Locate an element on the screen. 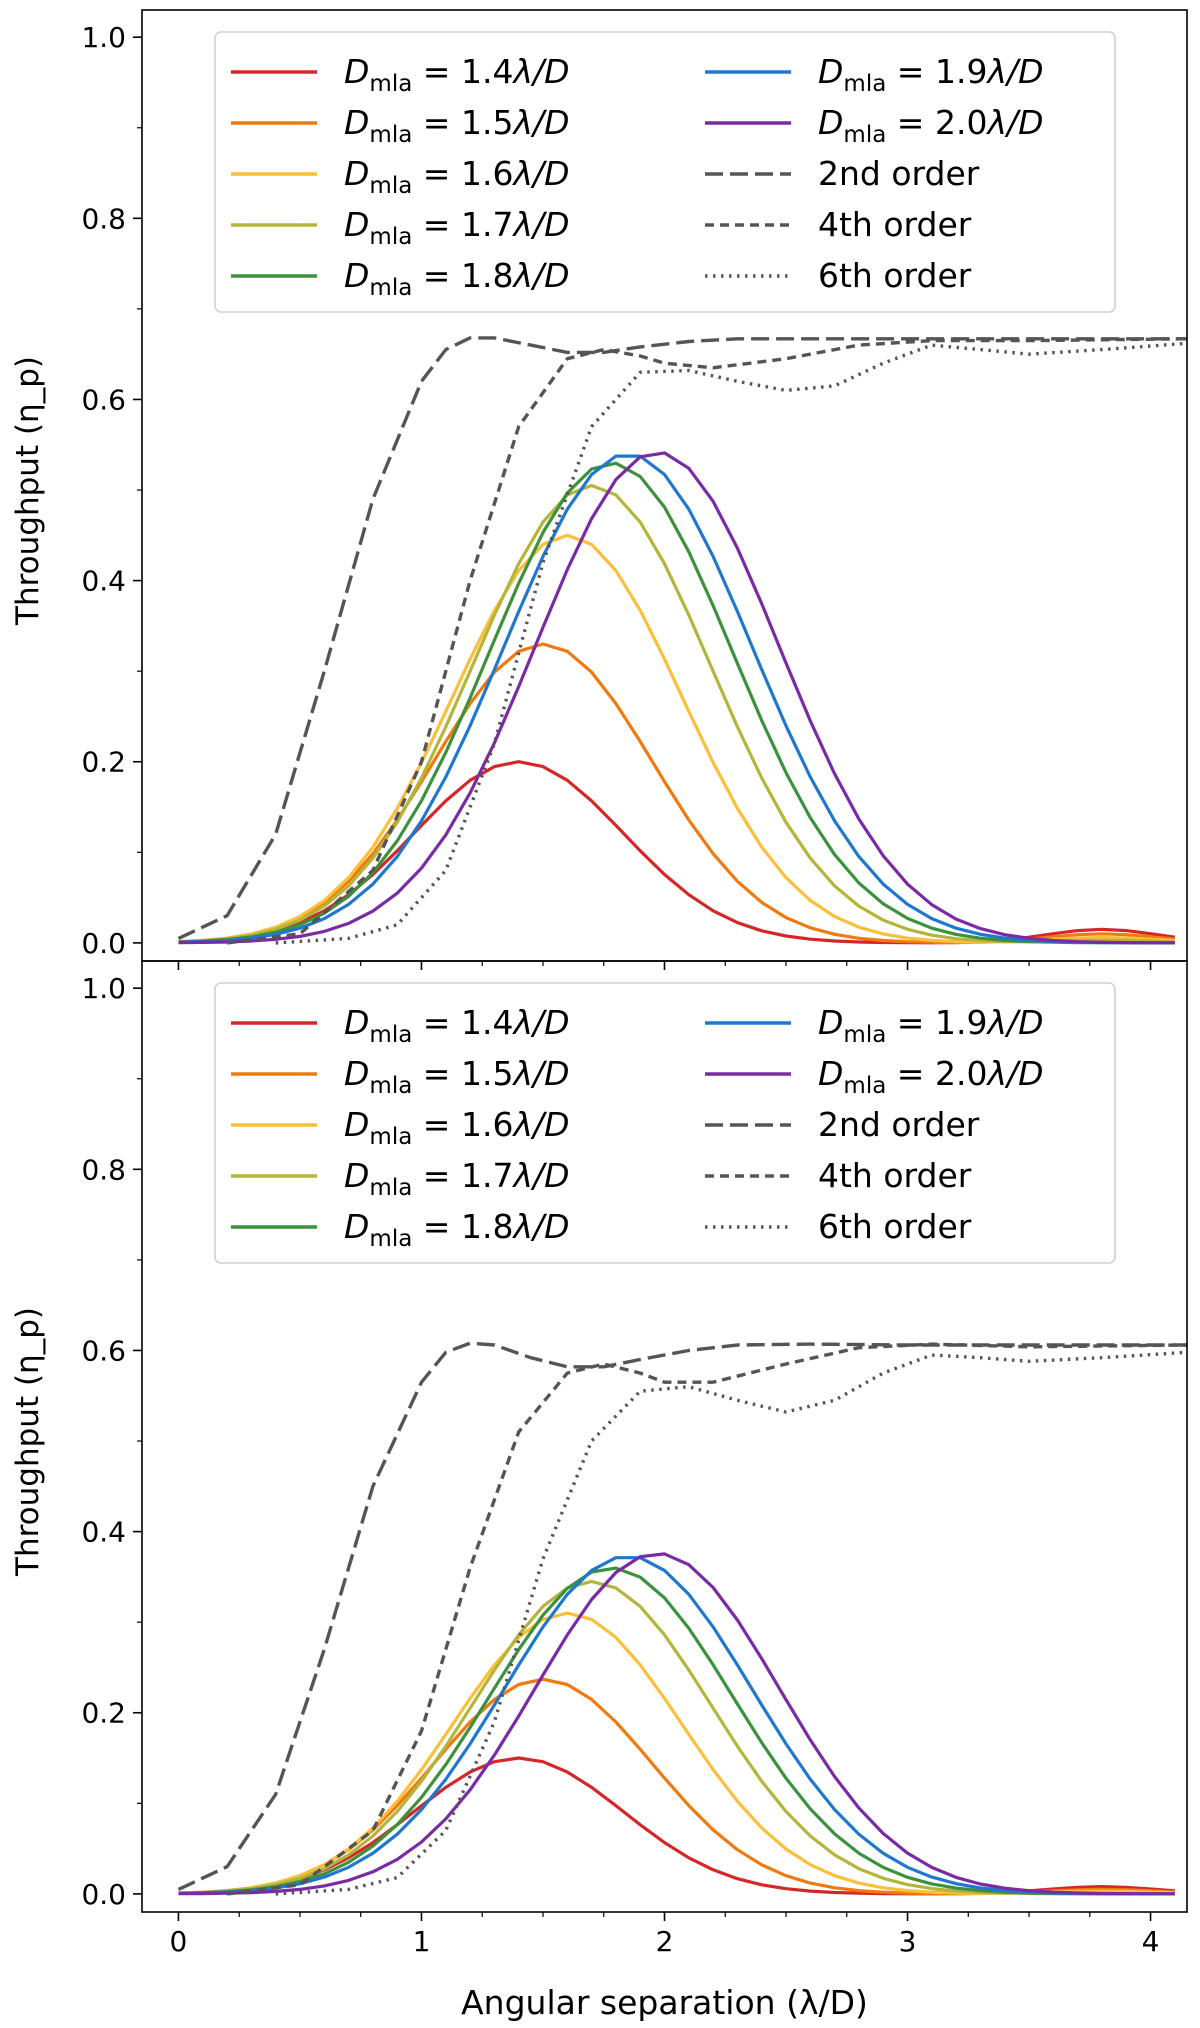  x-tick-label: 2 is located at coordinates (665, 1941).